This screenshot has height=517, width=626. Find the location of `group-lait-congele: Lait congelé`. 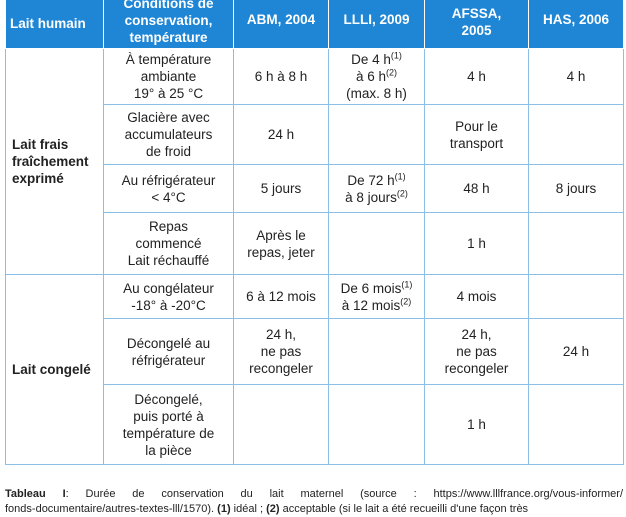

group-lait-congele: Lait congelé is located at coordinates (54, 369).